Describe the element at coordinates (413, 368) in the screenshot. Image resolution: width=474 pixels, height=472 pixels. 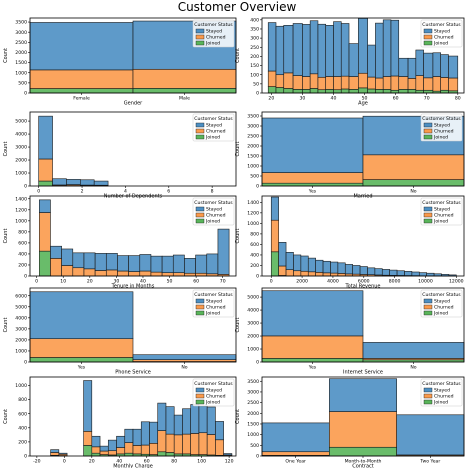
I see `x-tick-label: No` at that location.